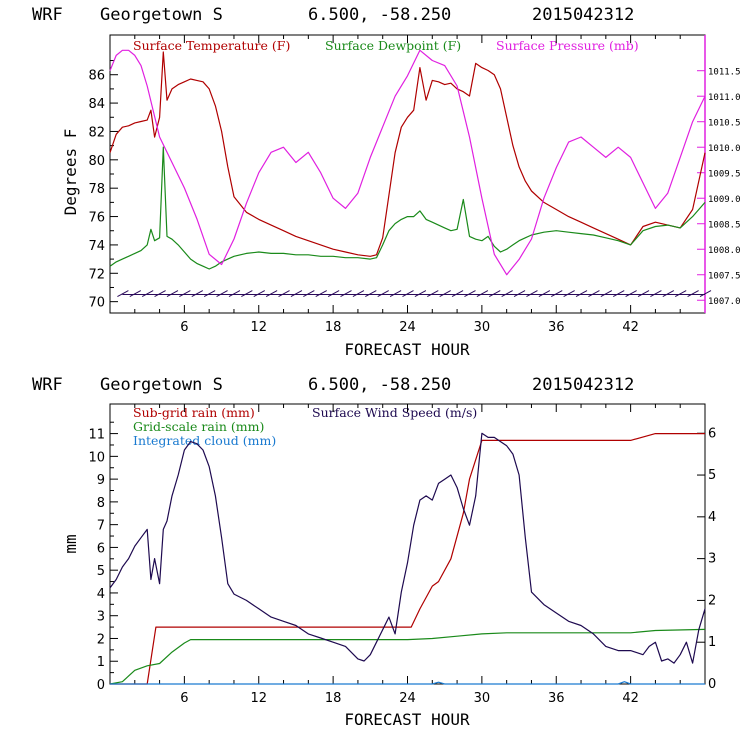  Describe the element at coordinates (394, 412) in the screenshot. I see `legend-surface-wind-speed: Surface Wind Speed (m/s)` at that location.